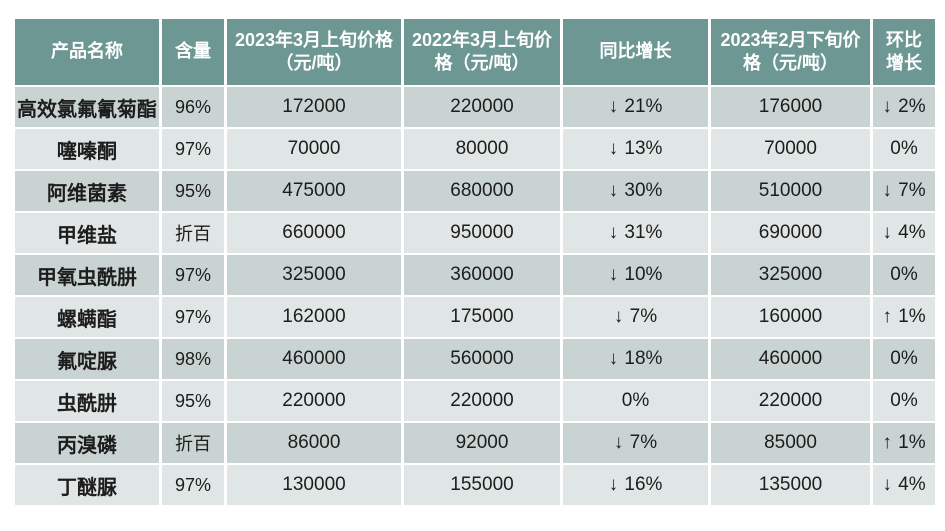 This screenshot has width=945, height=531. Describe the element at coordinates (475, 443) in the screenshot. I see `table-row: 丙溴磷 折百 86000 92000 ↓ 7% 85000 ↑ 1%` at that location.